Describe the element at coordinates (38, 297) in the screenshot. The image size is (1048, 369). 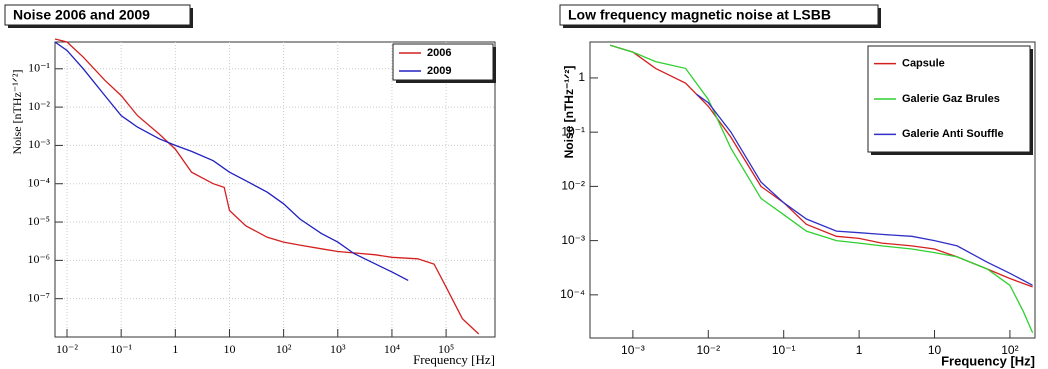
I see `y-tick-label: 10⁻⁷` at that location.